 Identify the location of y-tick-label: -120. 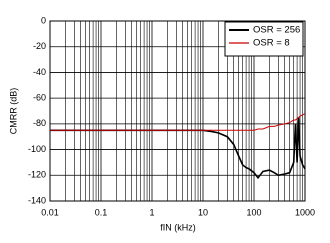
(37, 175).